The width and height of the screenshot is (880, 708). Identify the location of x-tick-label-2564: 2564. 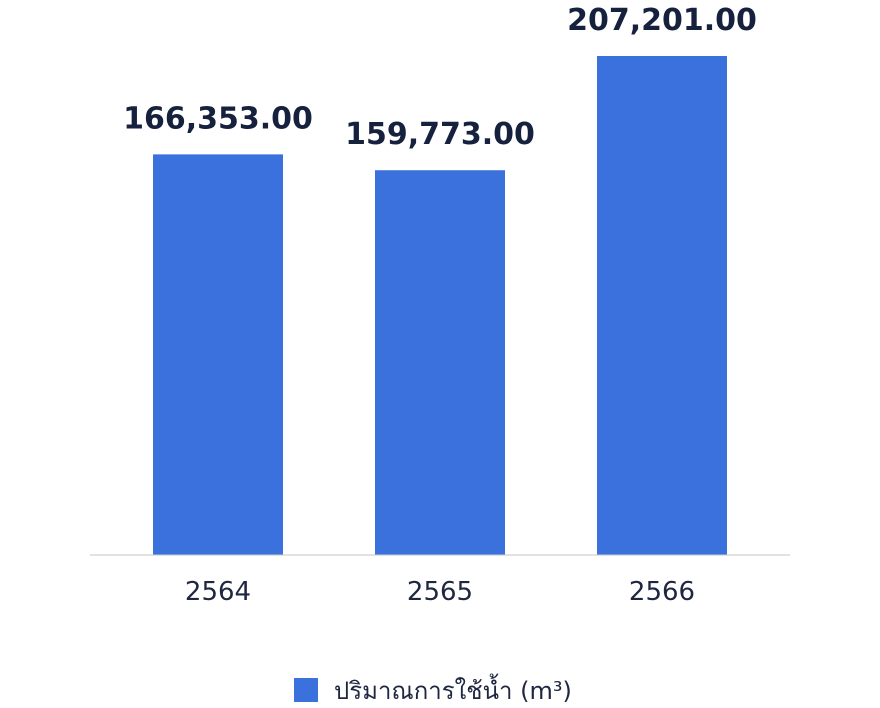
(218, 592).